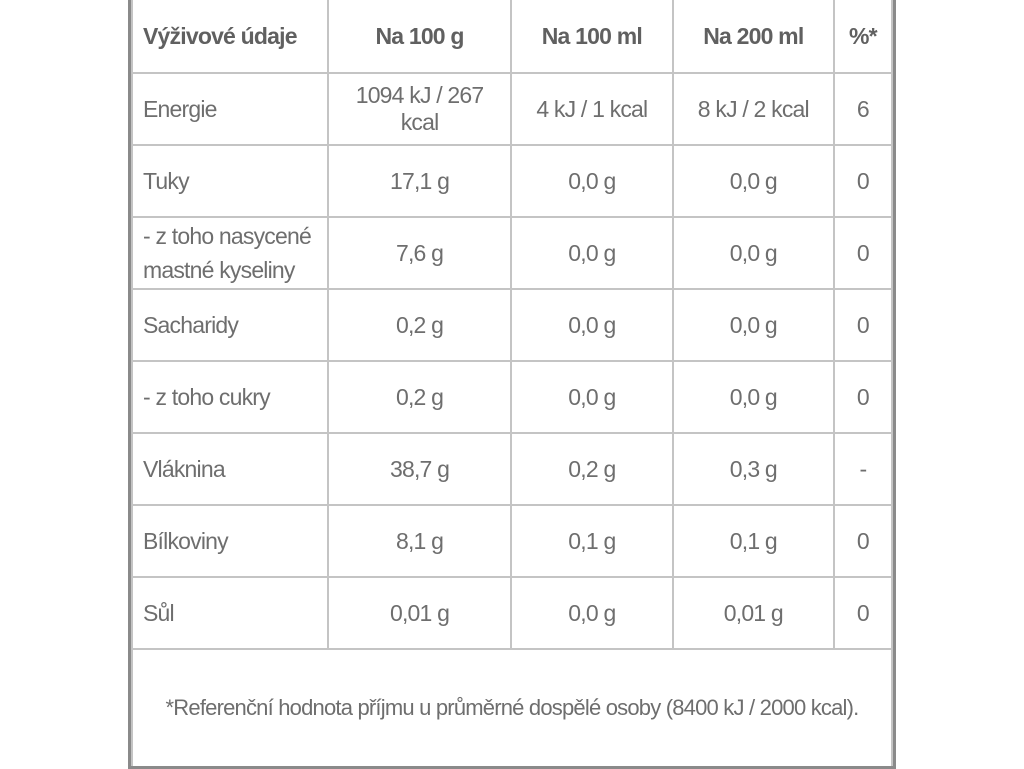 Image resolution: width=1024 pixels, height=769 pixels. What do you see at coordinates (419, 109) in the screenshot?
I see `value-cell: 1094 kJ / 267 kcal` at bounding box center [419, 109].